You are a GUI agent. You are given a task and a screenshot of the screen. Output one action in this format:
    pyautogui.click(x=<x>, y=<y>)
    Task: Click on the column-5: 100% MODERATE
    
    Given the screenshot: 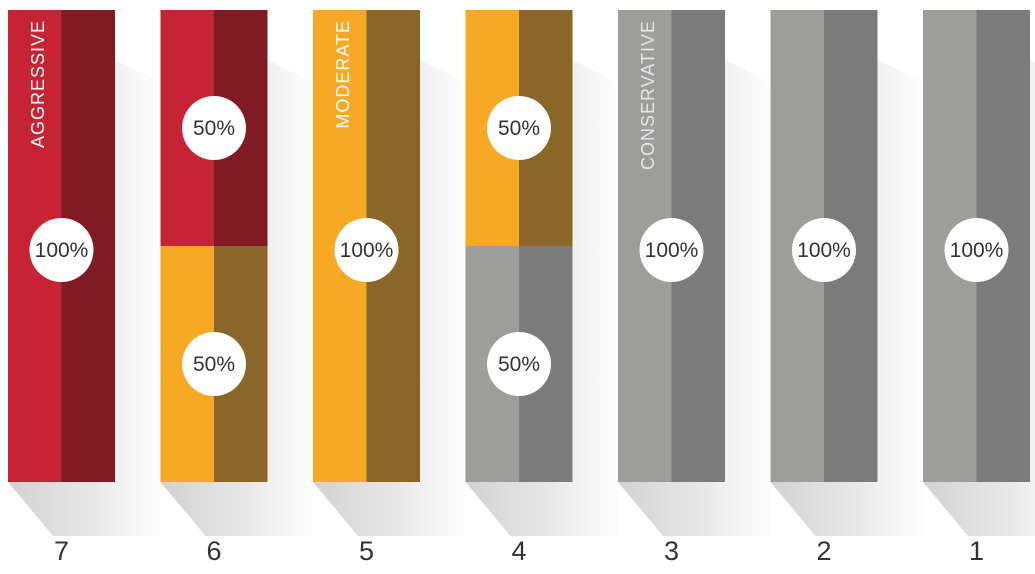 What is the action you would take?
    pyautogui.click(x=366, y=246)
    